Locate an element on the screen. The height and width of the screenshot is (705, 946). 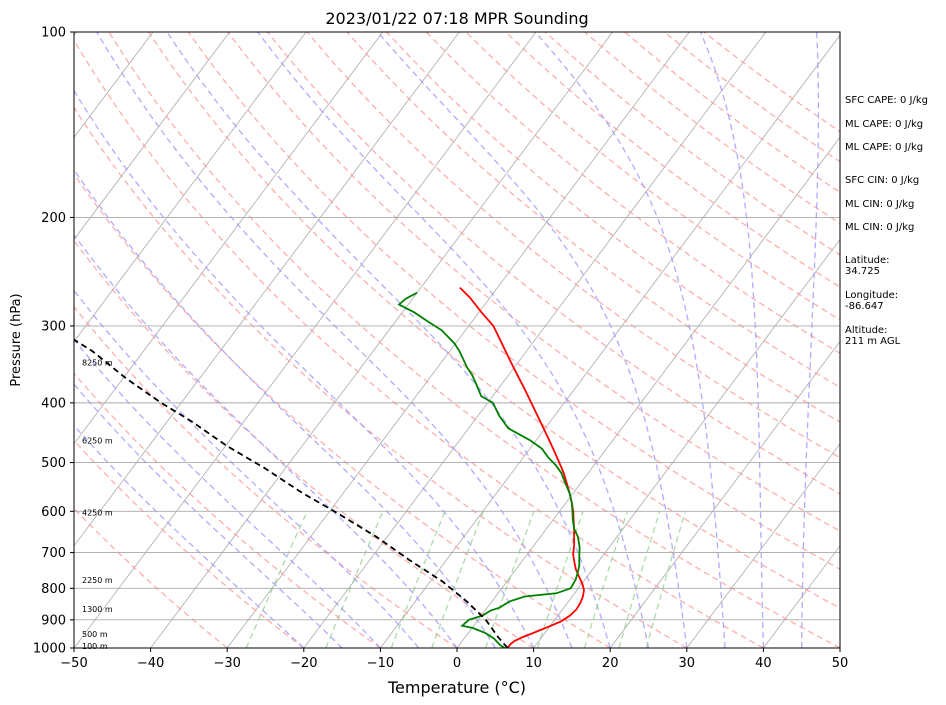
latitude-label: Latitude: 34.725 is located at coordinates (867, 266).